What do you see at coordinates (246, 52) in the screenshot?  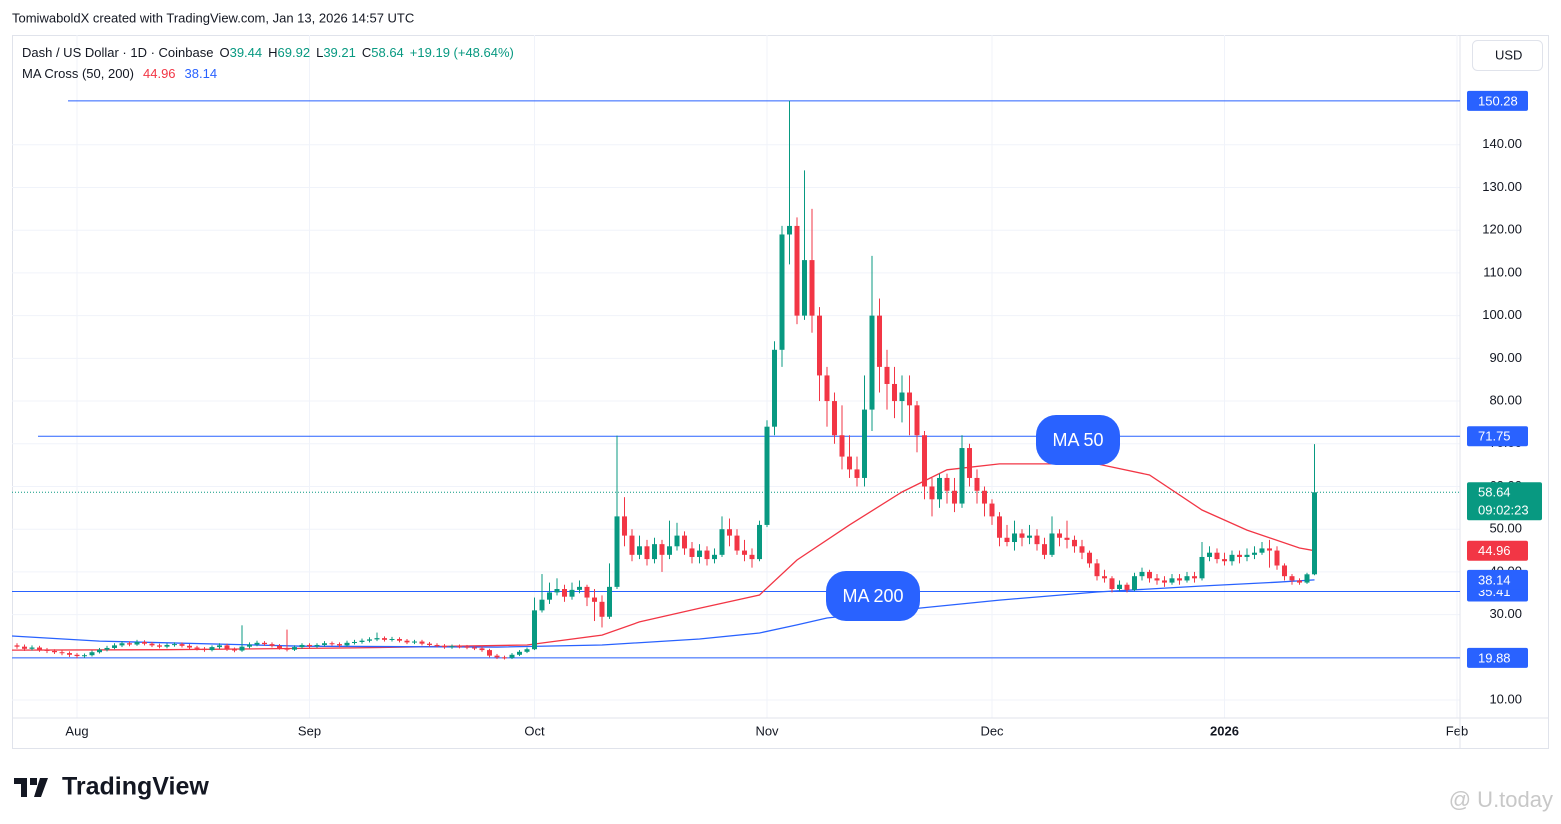 I see `ohlc-value: 39.44` at bounding box center [246, 52].